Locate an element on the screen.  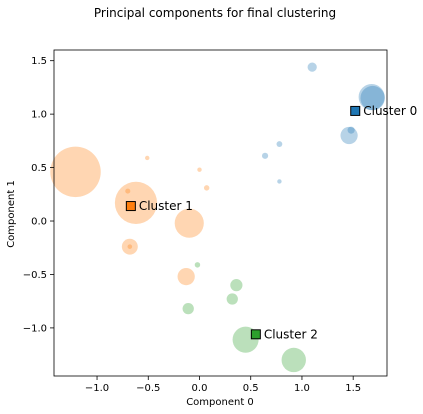
y-tick-label: 0.5 is located at coordinates (39, 168).